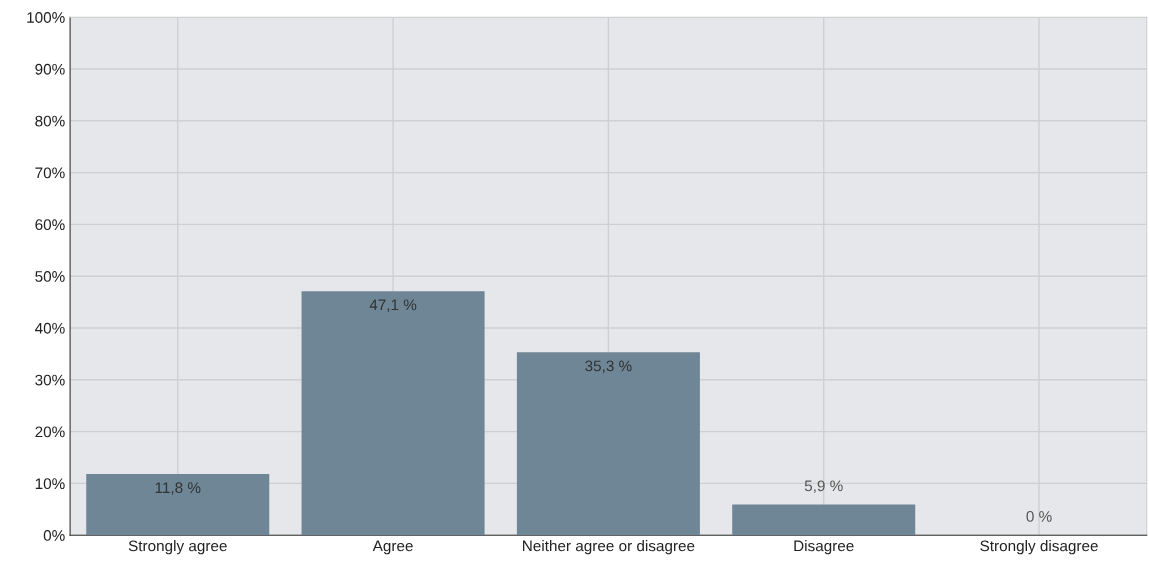 This screenshot has height=573, width=1149. What do you see at coordinates (46, 17) in the screenshot?
I see `y-tick-label: 100%` at bounding box center [46, 17].